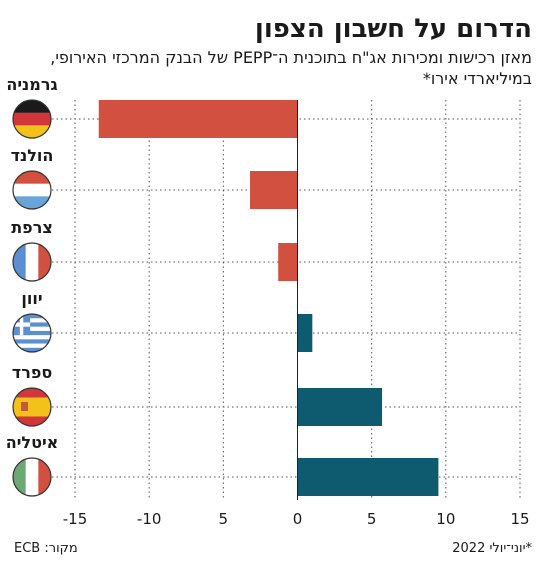 This screenshot has height=562, width=550. What do you see at coordinates (445, 519) in the screenshot?
I see `x-tick-label-5: 10` at bounding box center [445, 519].